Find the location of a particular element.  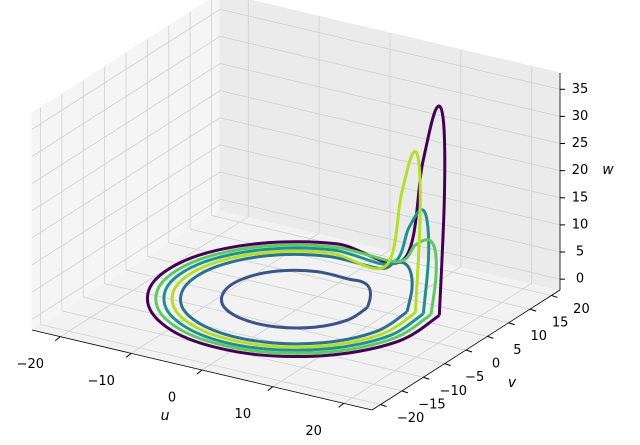

z-tick-label: 15 is located at coordinates (580, 197).